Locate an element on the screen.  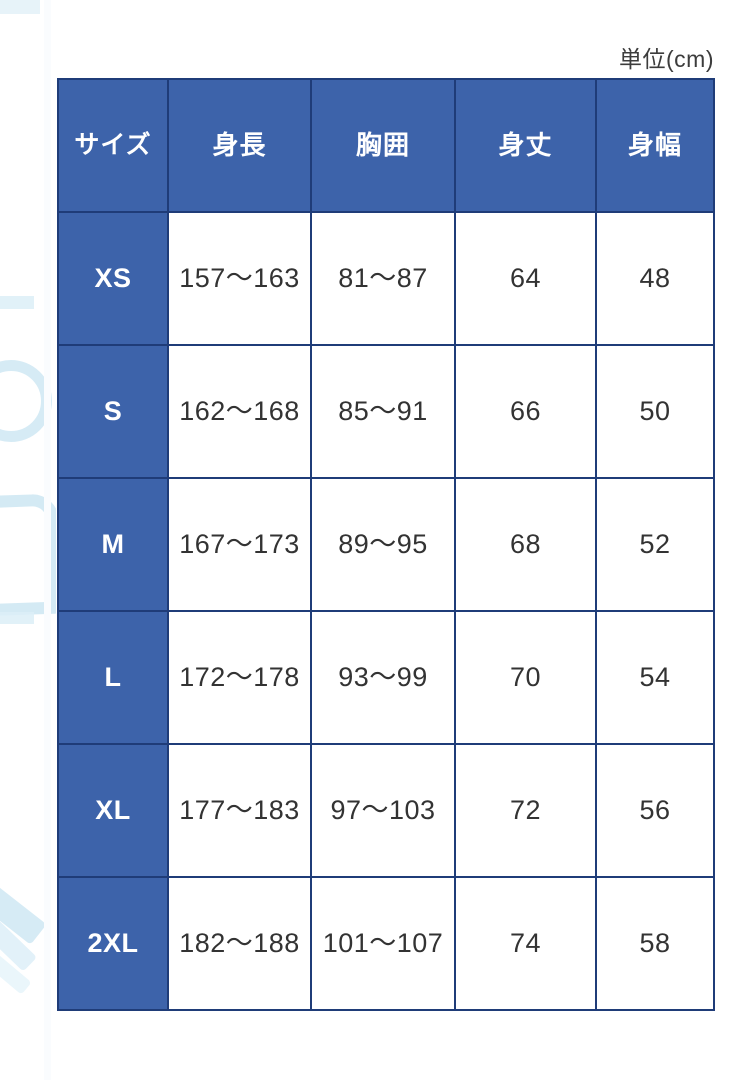
cell-width: 50 is located at coordinates (655, 411).